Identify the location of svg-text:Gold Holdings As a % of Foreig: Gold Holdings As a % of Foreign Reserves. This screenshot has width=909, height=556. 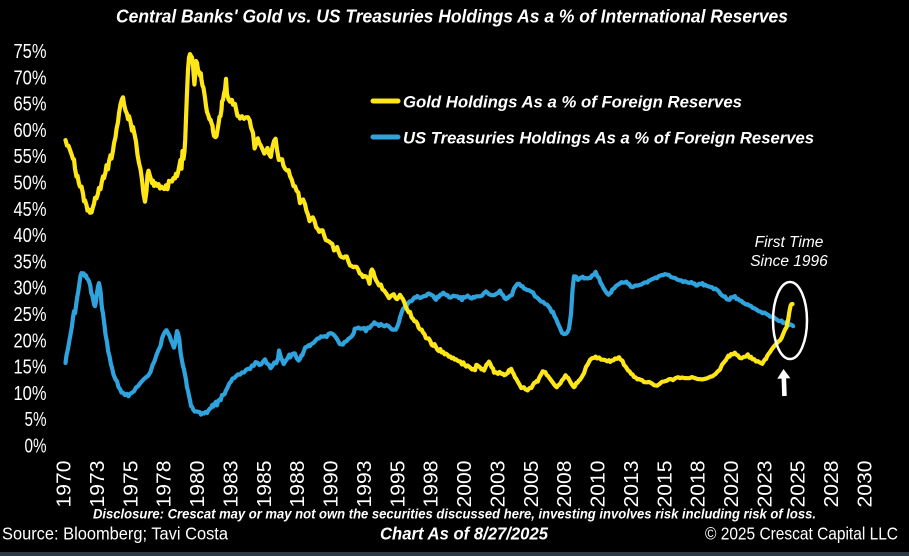
(572, 102).